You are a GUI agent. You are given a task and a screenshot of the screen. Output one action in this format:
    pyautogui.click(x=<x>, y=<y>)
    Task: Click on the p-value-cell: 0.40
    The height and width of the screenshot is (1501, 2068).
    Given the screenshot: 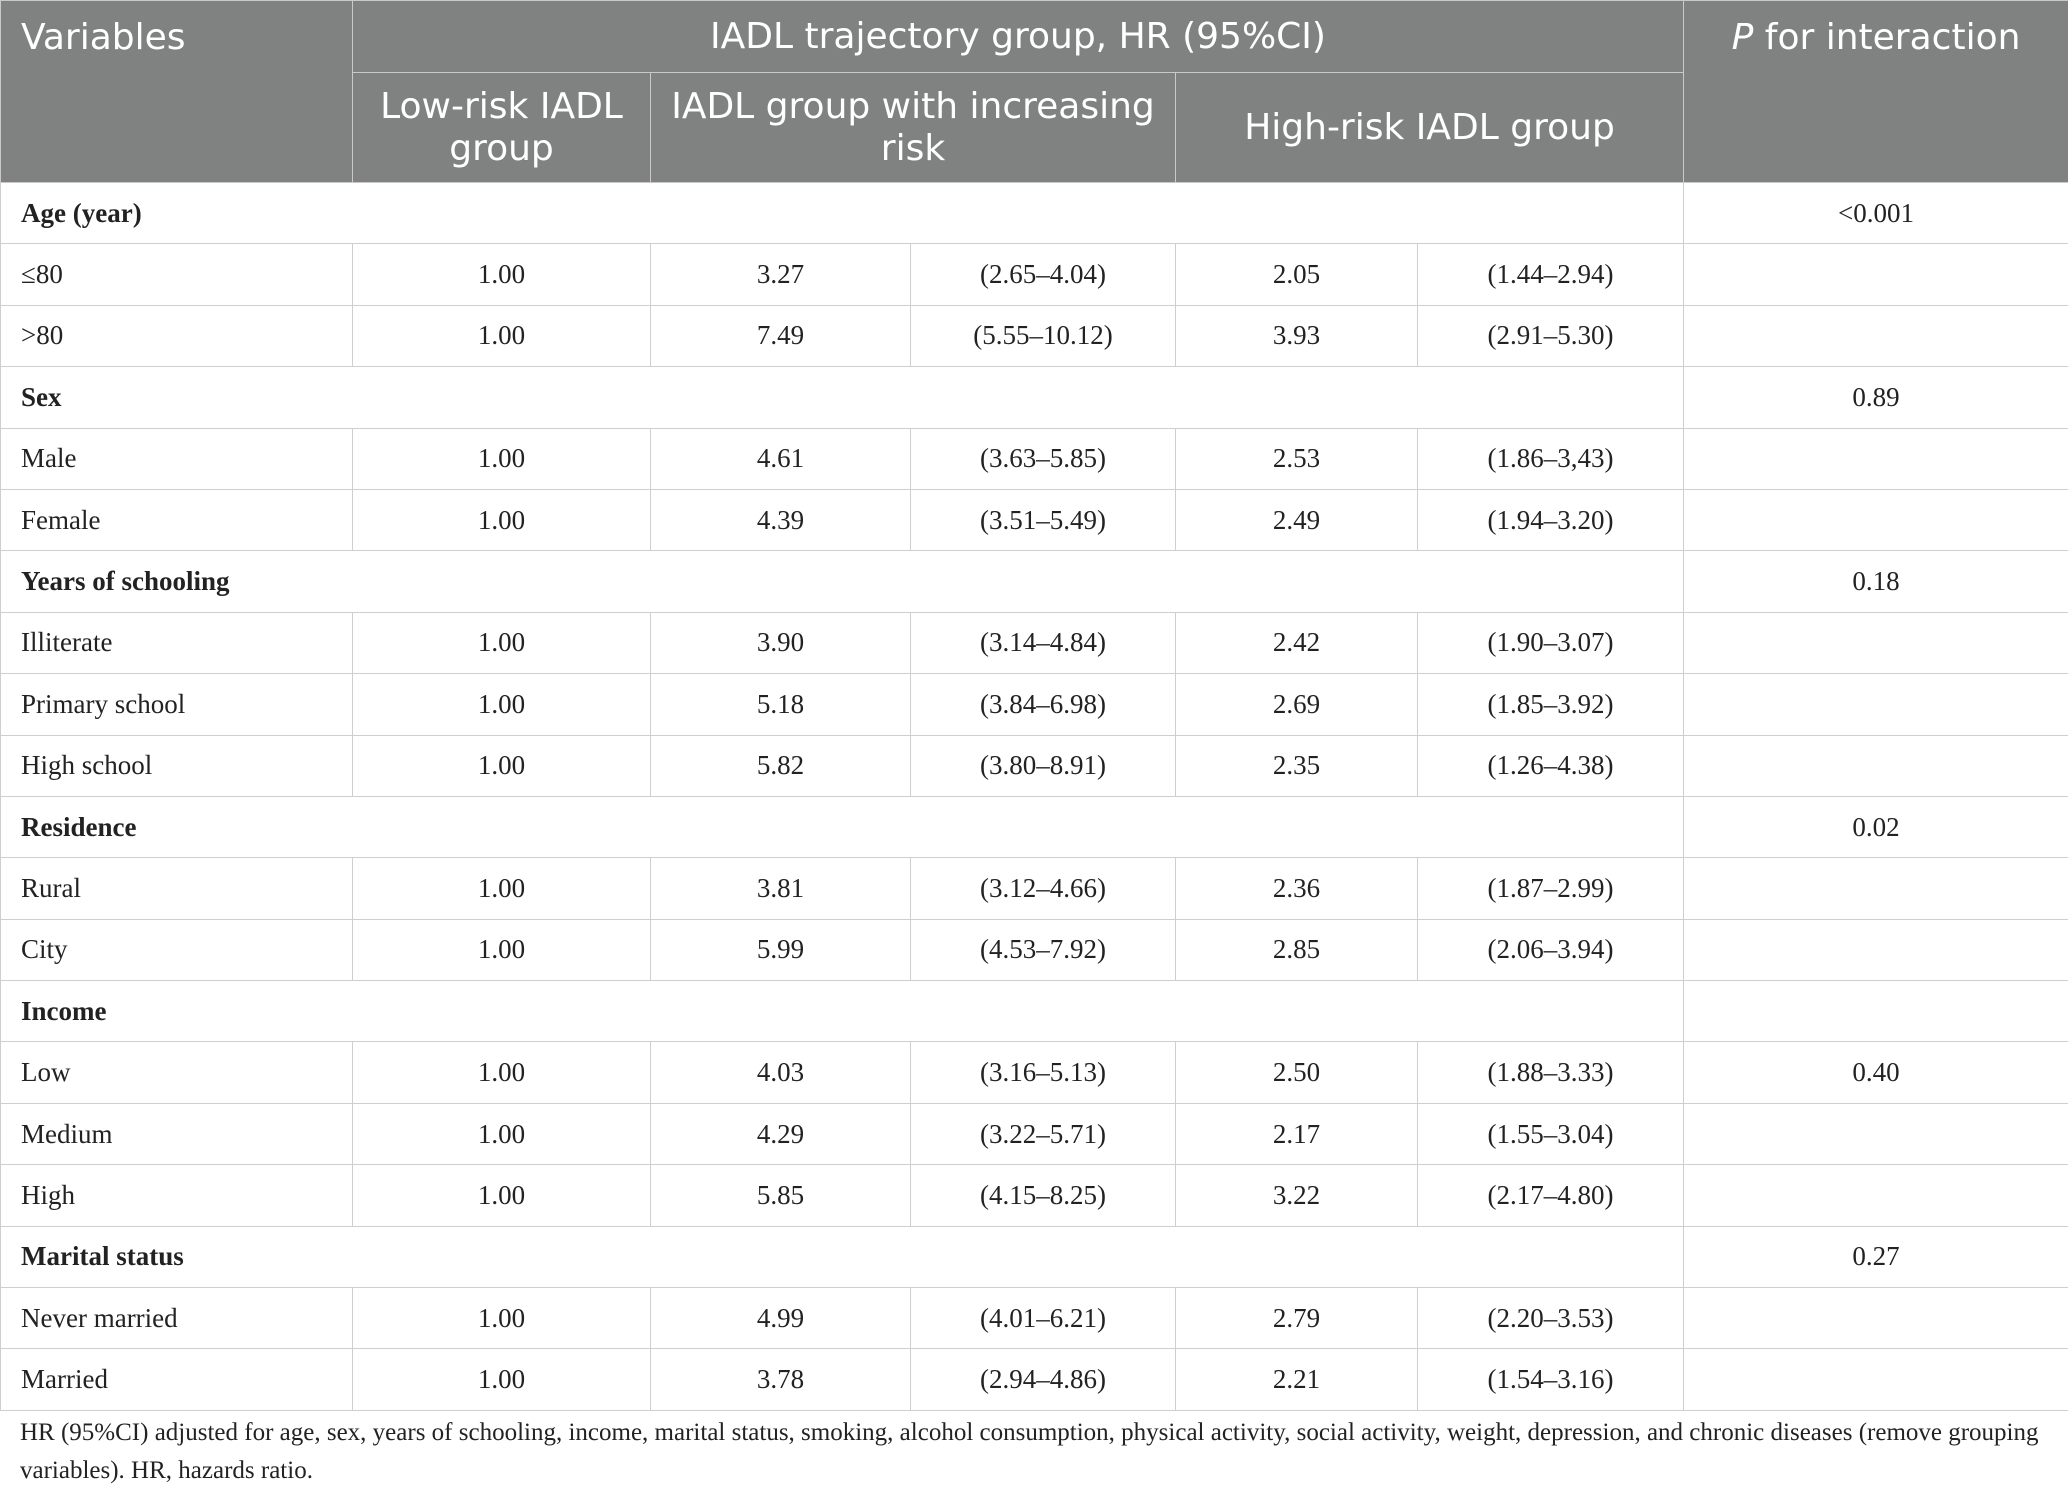 What is the action you would take?
    pyautogui.click(x=1875, y=1072)
    